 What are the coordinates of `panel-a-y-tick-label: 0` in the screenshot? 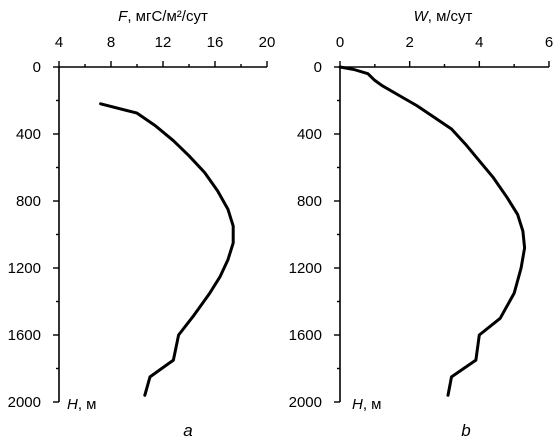 It's located at (37, 67).